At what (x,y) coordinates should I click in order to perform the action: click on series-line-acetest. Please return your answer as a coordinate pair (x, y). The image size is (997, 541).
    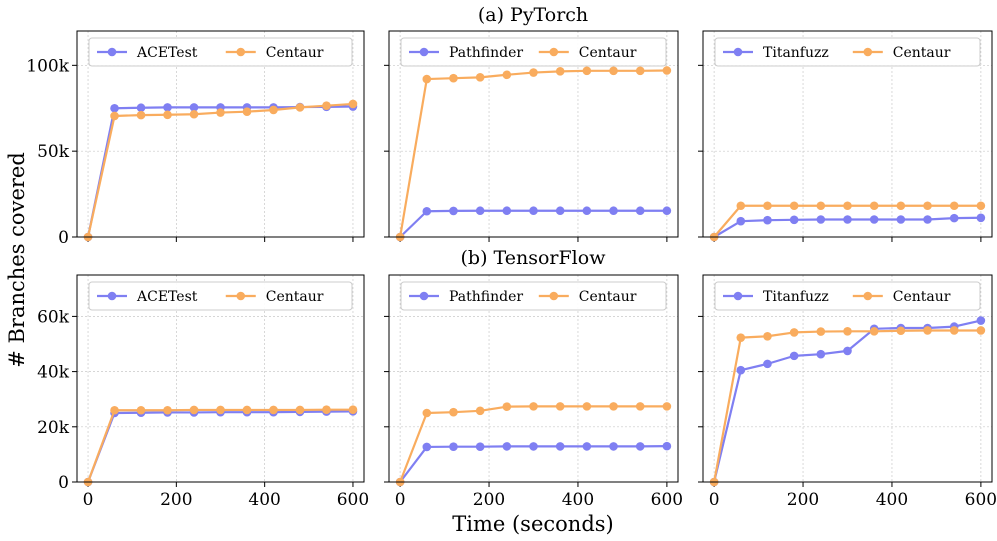
    Looking at the image, I should click on (219, 171).